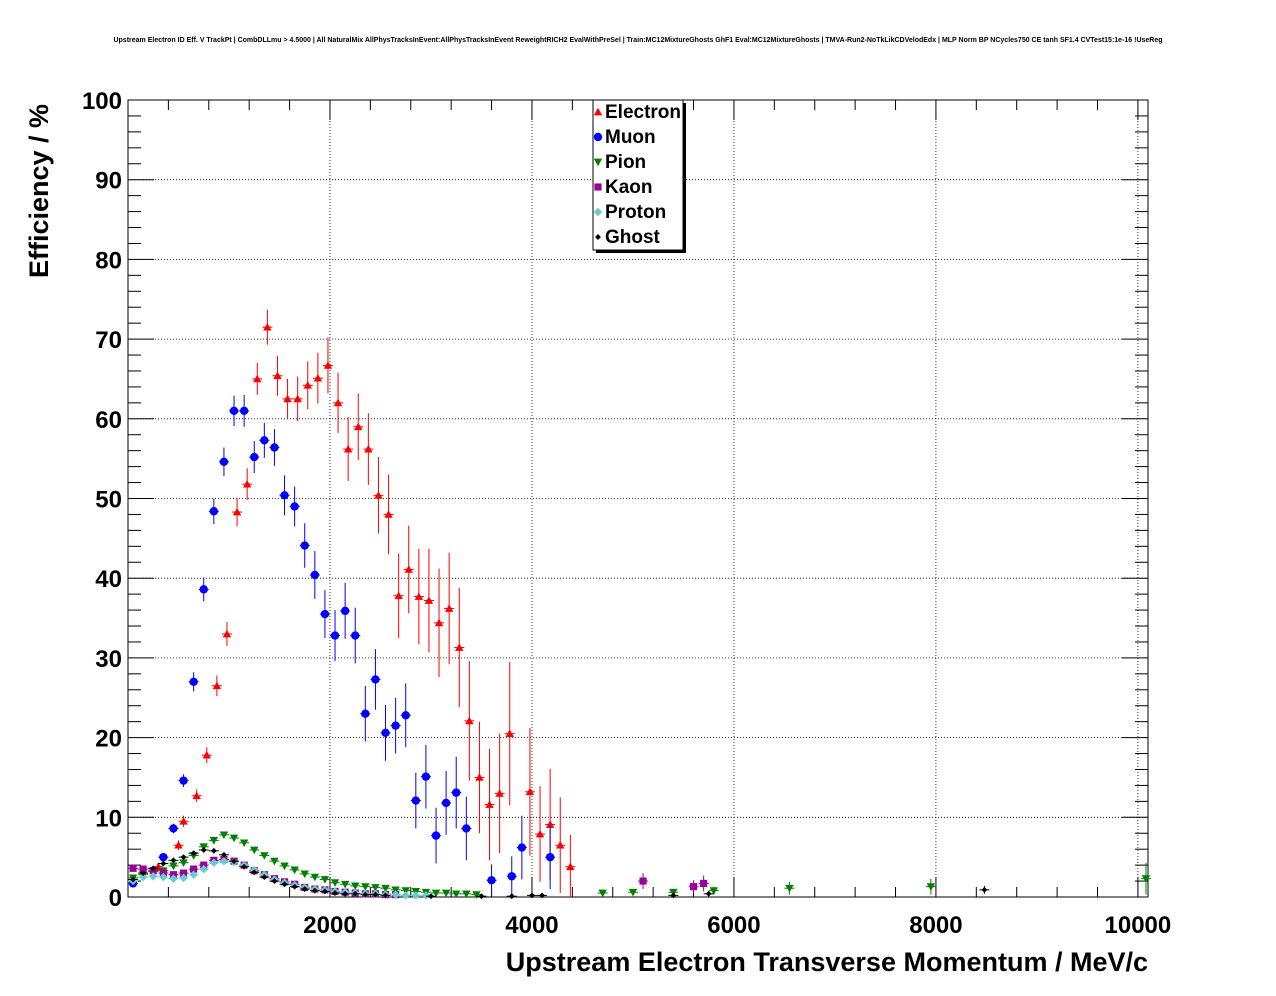 This screenshot has width=1276, height=996. What do you see at coordinates (733, 925) in the screenshot?
I see `x-tick-label: 6000` at bounding box center [733, 925].